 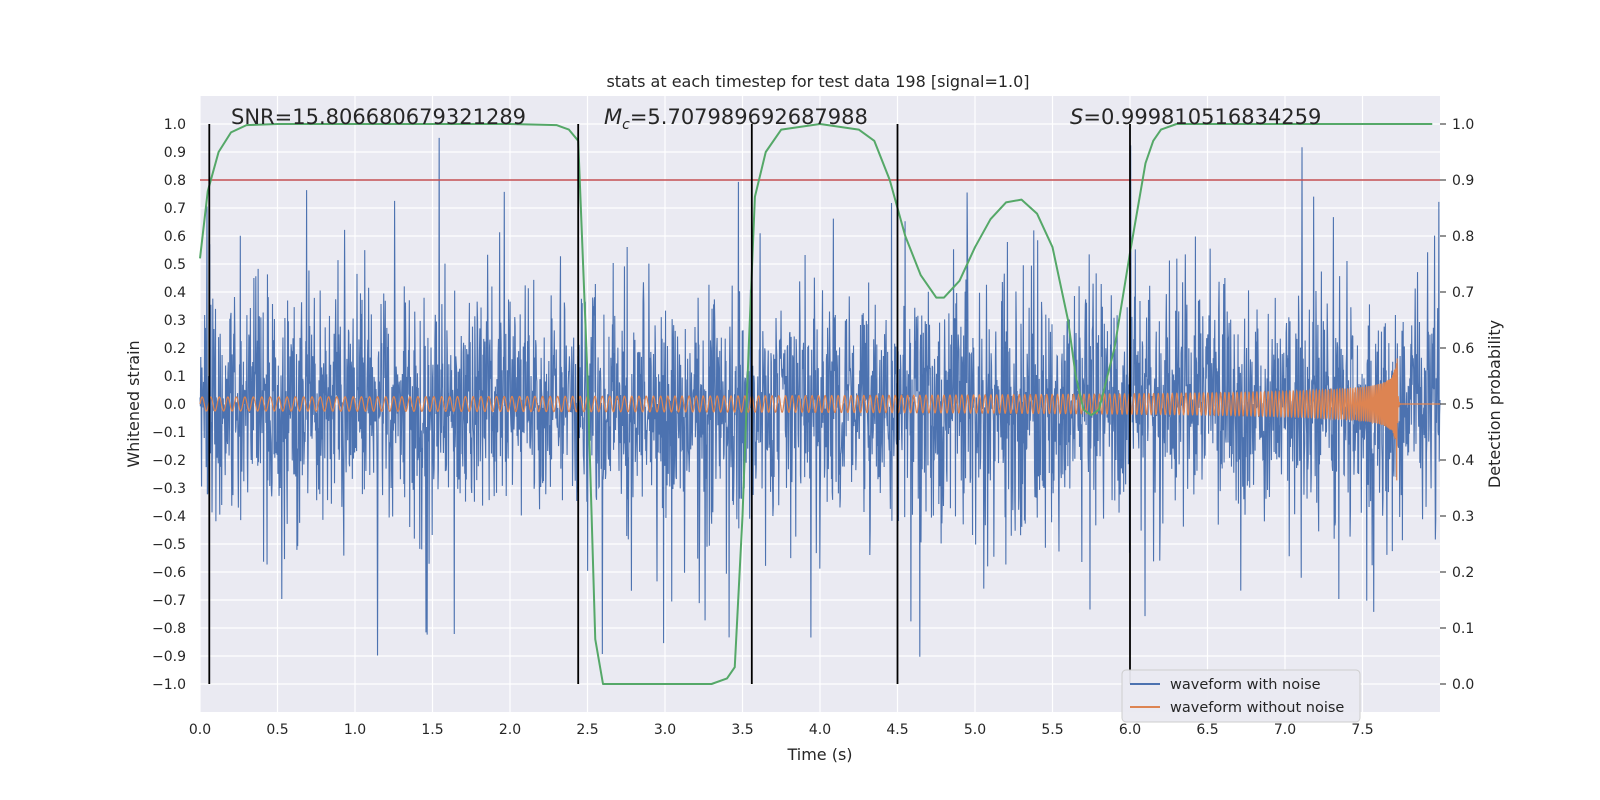 I want to click on y-tick-label: 0.3, so click(x=175, y=321).